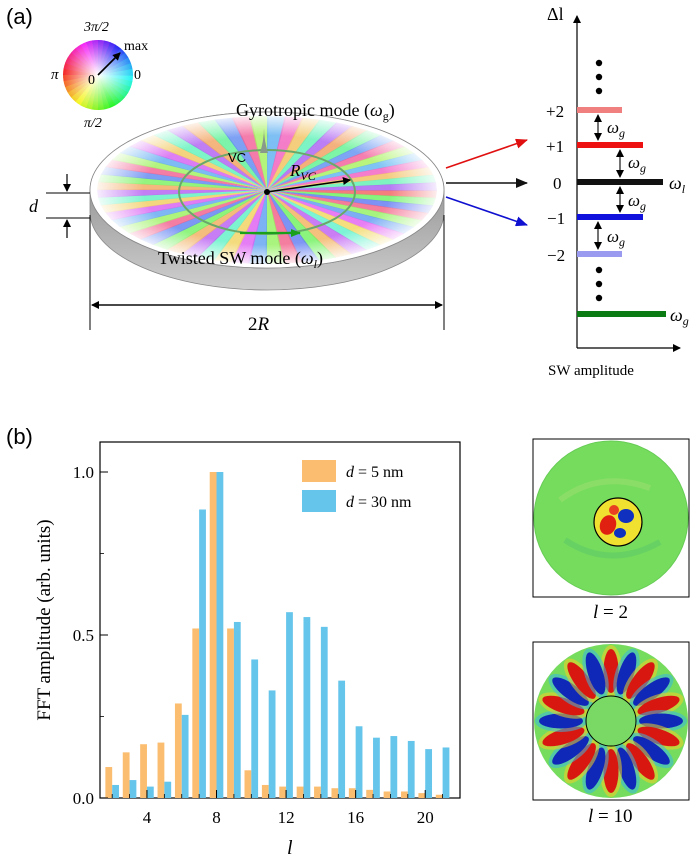 The image size is (699, 866). I want to click on level-bar-gyro, so click(621, 314).